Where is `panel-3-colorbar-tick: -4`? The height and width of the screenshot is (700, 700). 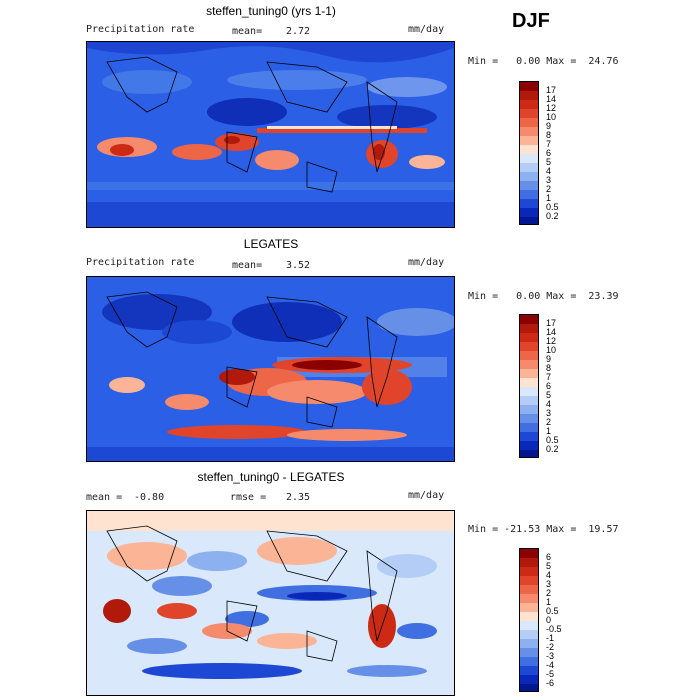
panel-3-colorbar-tick: -4 is located at coordinates (550, 665).